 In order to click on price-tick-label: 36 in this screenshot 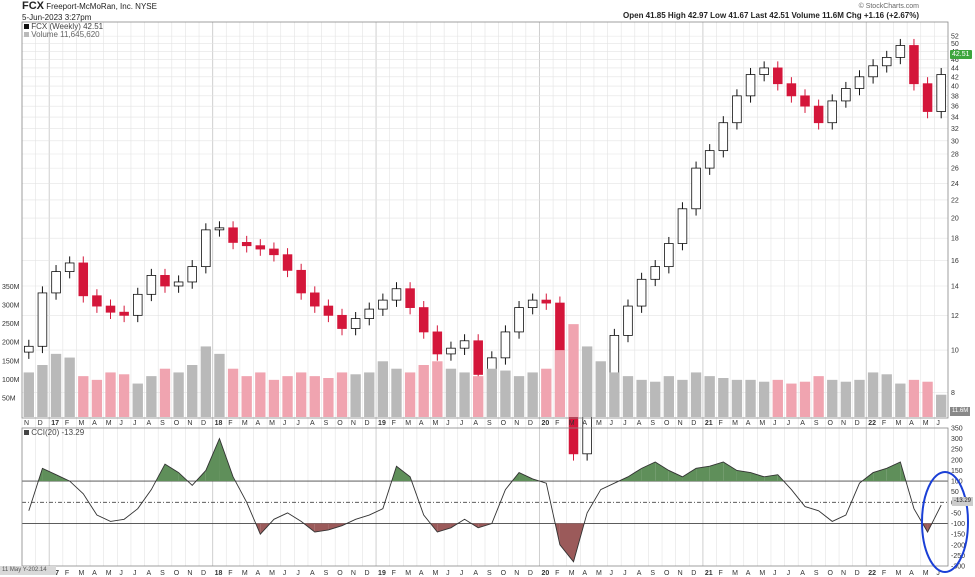, I will do `click(955, 107)`.